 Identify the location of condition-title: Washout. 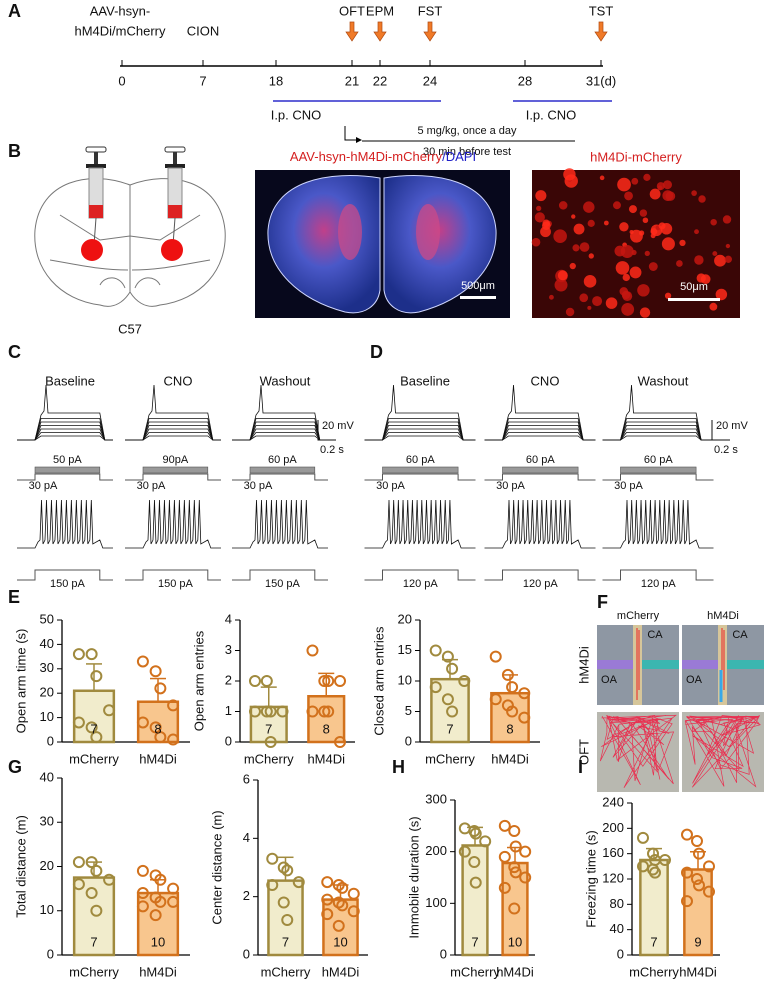
(285, 380).